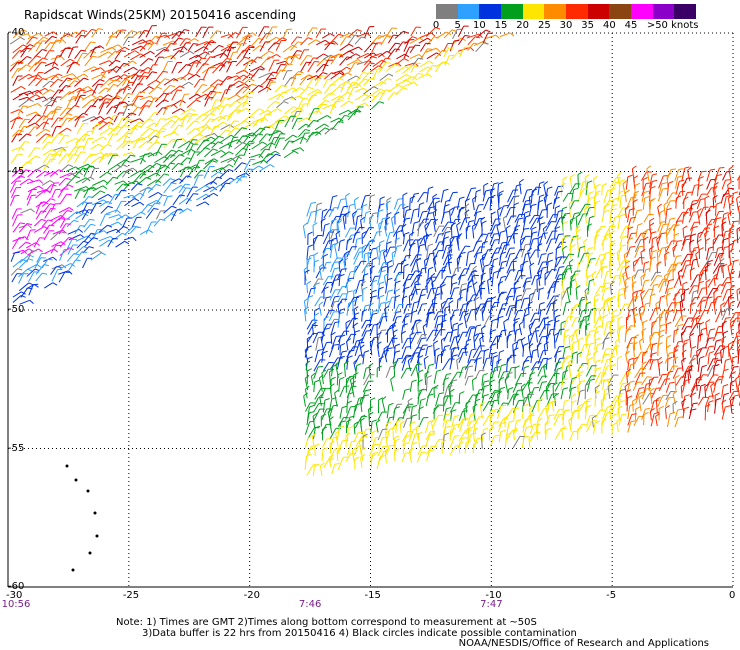 Image resolution: width=740 pixels, height=650 pixels. What do you see at coordinates (16, 604) in the screenshot?
I see `pass-time-label: 10:56` at bounding box center [16, 604].